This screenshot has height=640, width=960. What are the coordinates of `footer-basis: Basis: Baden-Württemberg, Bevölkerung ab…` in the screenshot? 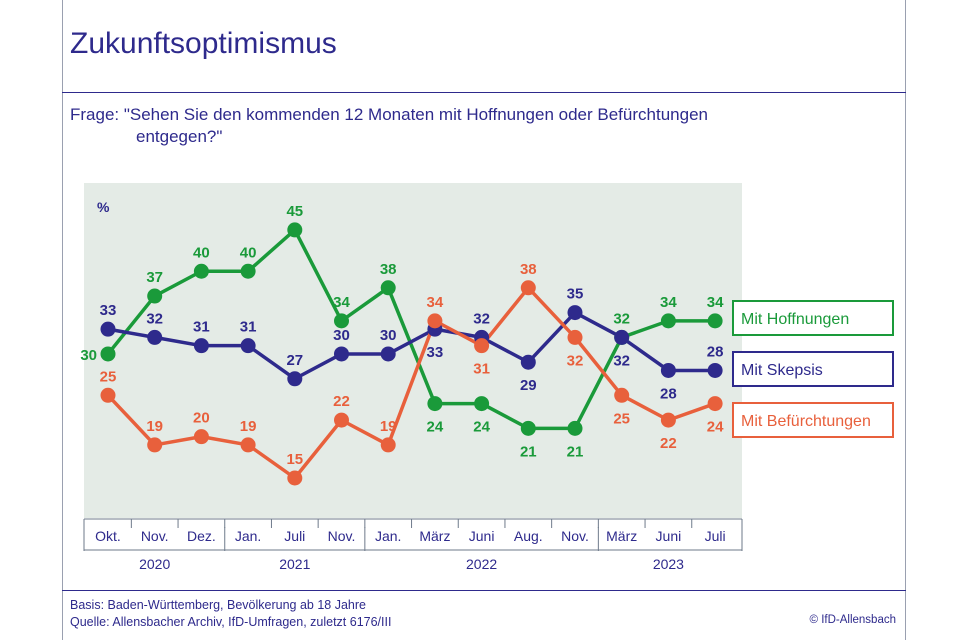 It's located at (218, 605).